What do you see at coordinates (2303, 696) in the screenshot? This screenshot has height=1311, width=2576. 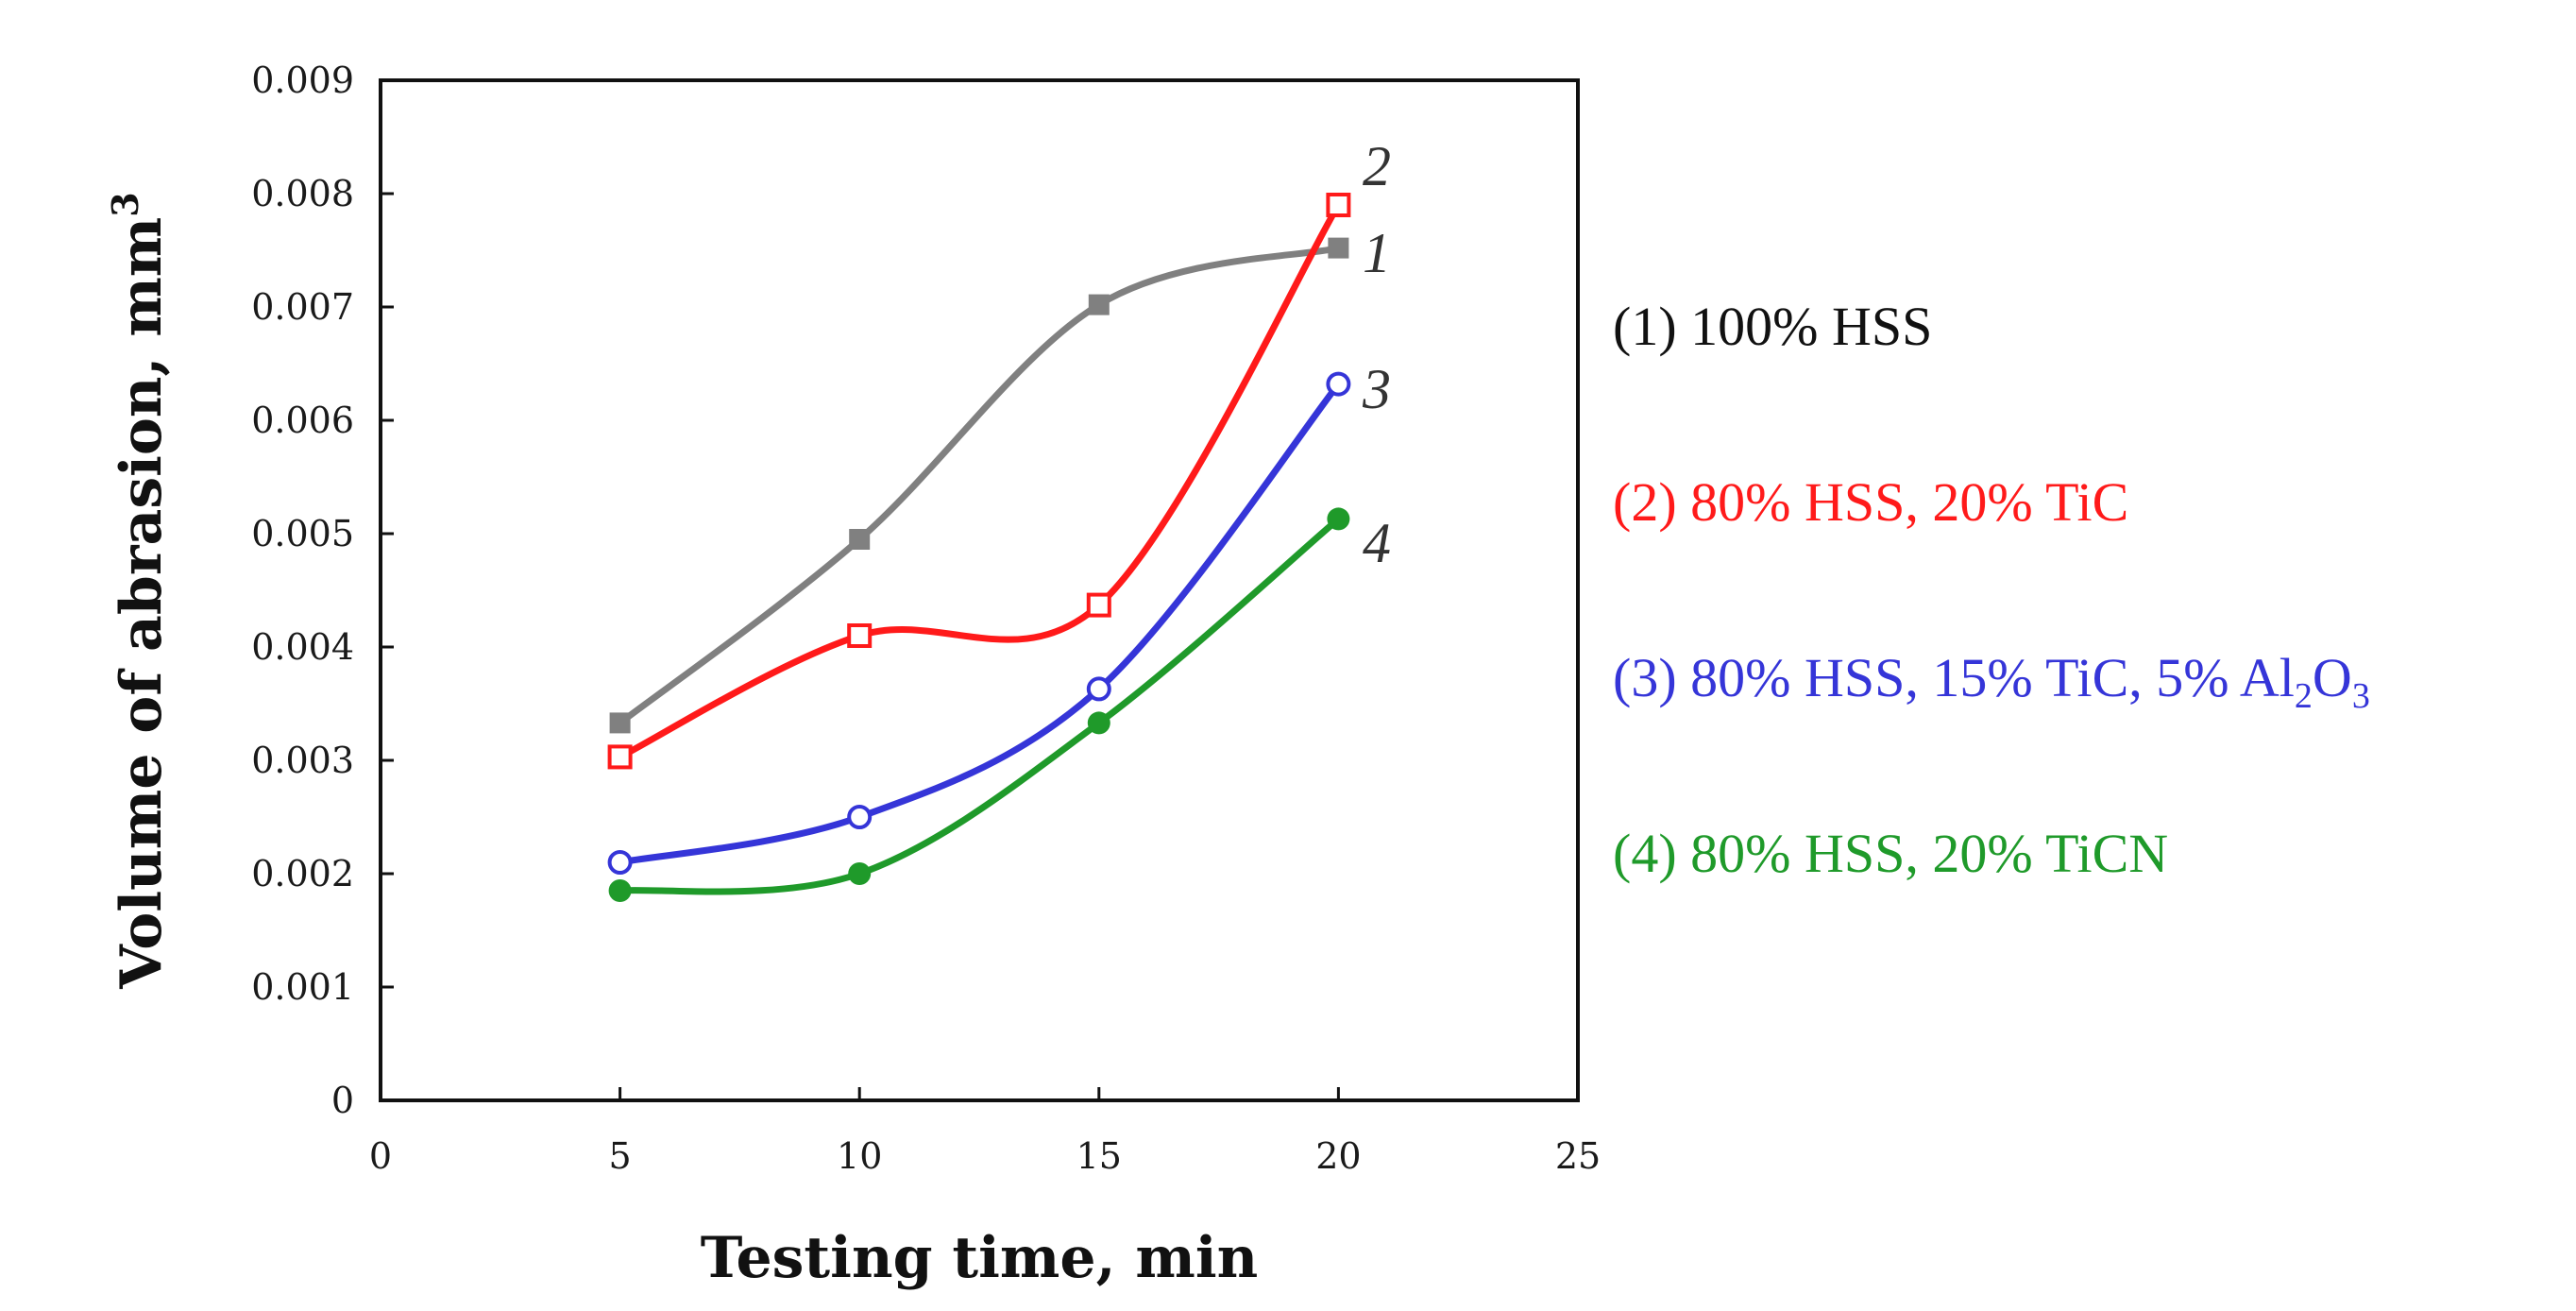 I see `legend-entry-3-sub-2: 2` at bounding box center [2303, 696].